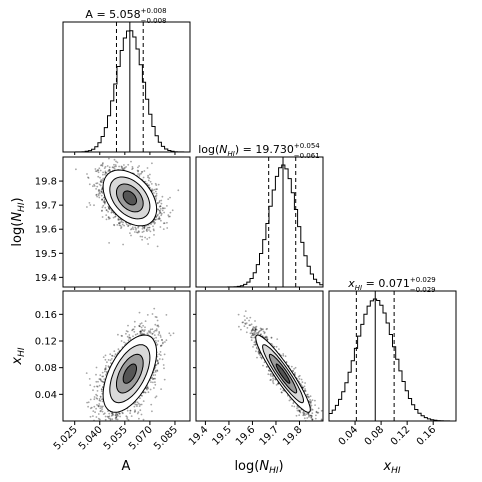 The height and width of the screenshot is (482, 482). Describe the element at coordinates (427, 436) in the screenshot. I see `xtick-label-xHI-3: 0.16` at that location.